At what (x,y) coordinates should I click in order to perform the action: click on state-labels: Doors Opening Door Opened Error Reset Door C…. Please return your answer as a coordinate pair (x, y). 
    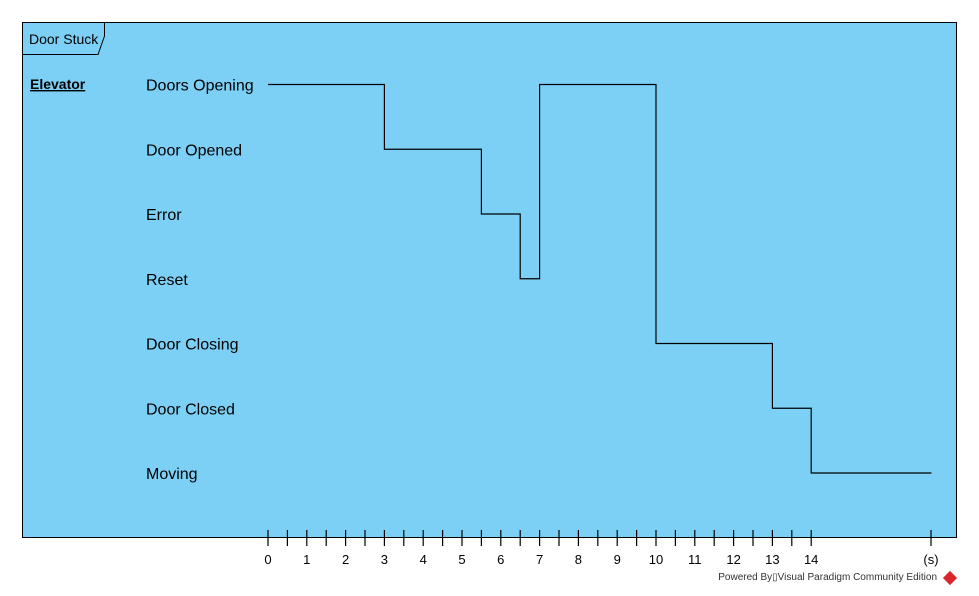
    Looking at the image, I should click on (200, 281).